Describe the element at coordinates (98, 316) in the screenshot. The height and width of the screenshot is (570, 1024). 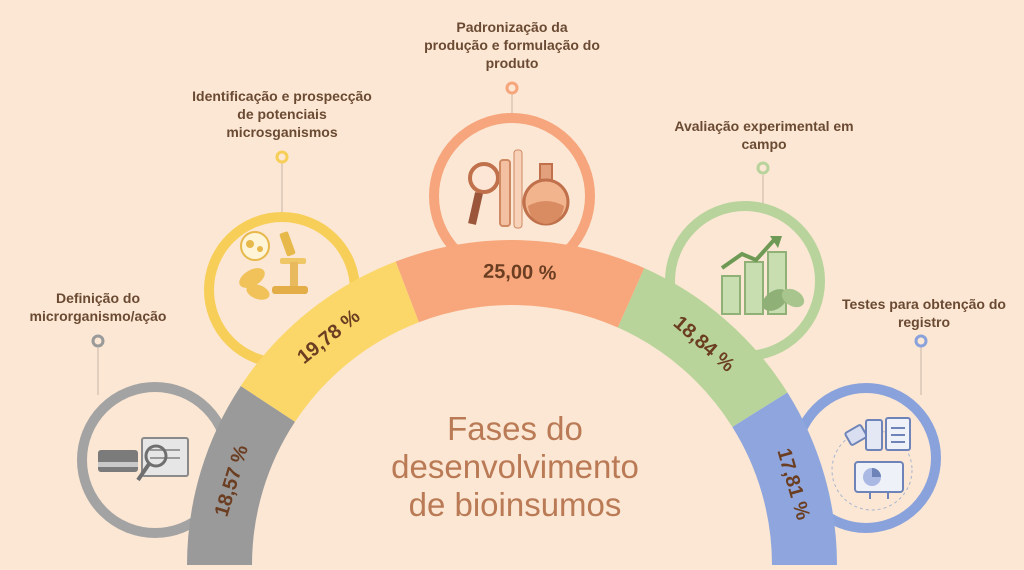
I see `phase-label-line: microrganismo/ação` at that location.